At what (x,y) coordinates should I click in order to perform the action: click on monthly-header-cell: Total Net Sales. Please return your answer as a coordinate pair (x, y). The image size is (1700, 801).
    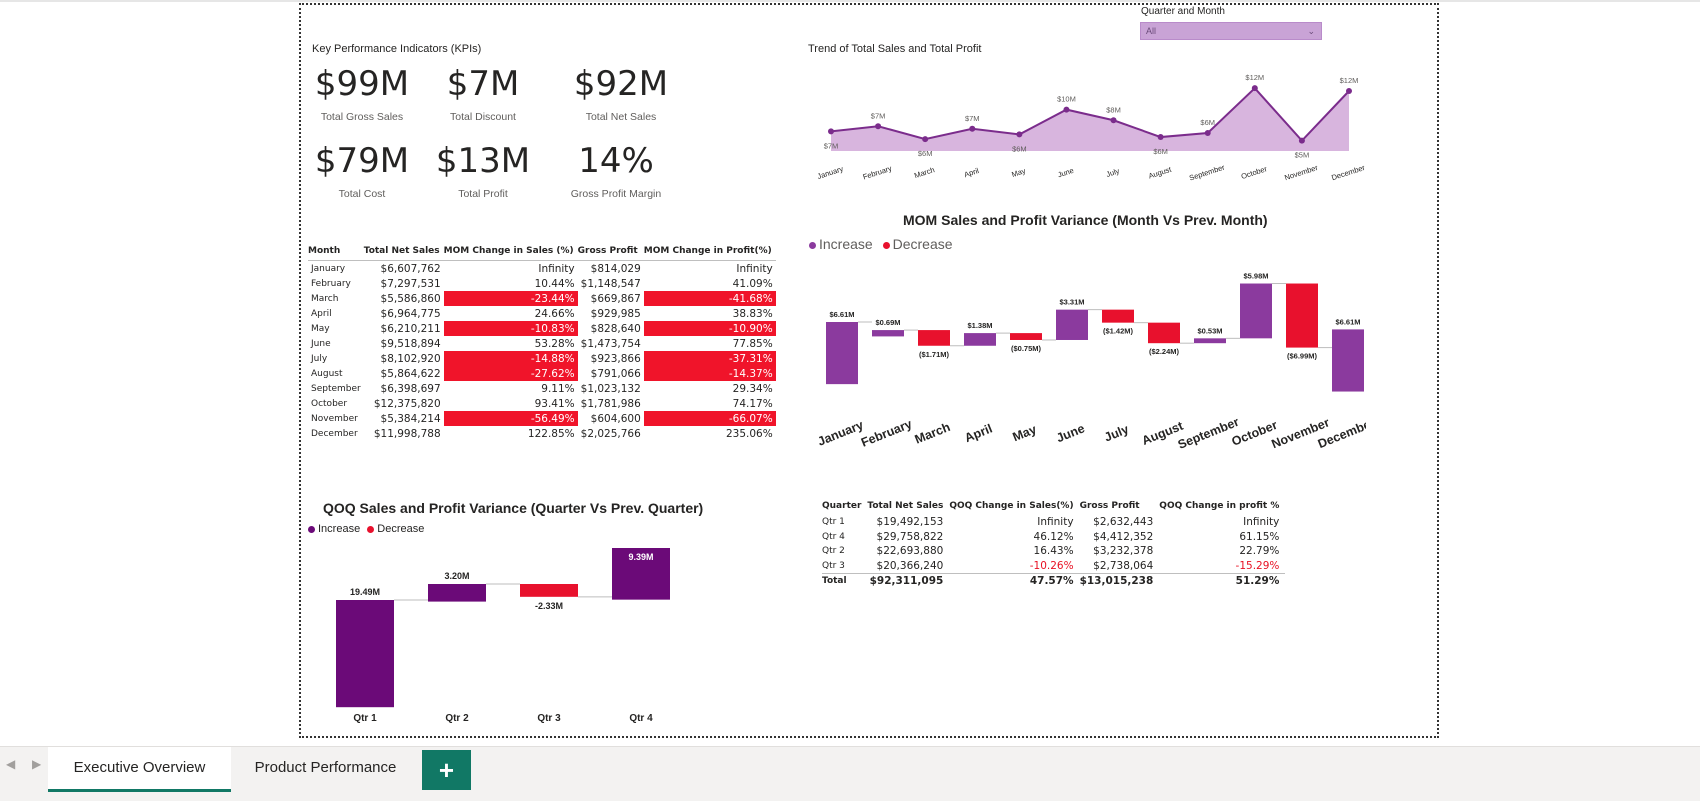
    Looking at the image, I should click on (403, 253).